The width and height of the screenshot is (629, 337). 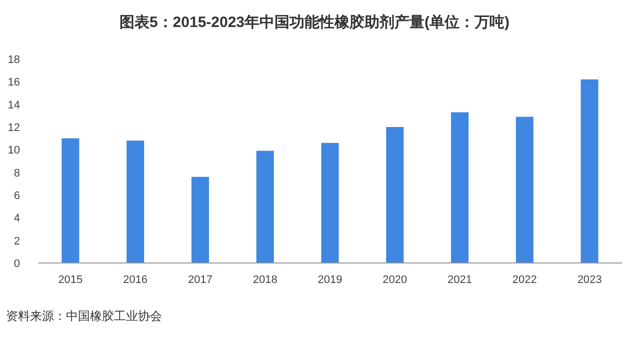 I want to click on x-tick-label: 2020, so click(x=395, y=280).